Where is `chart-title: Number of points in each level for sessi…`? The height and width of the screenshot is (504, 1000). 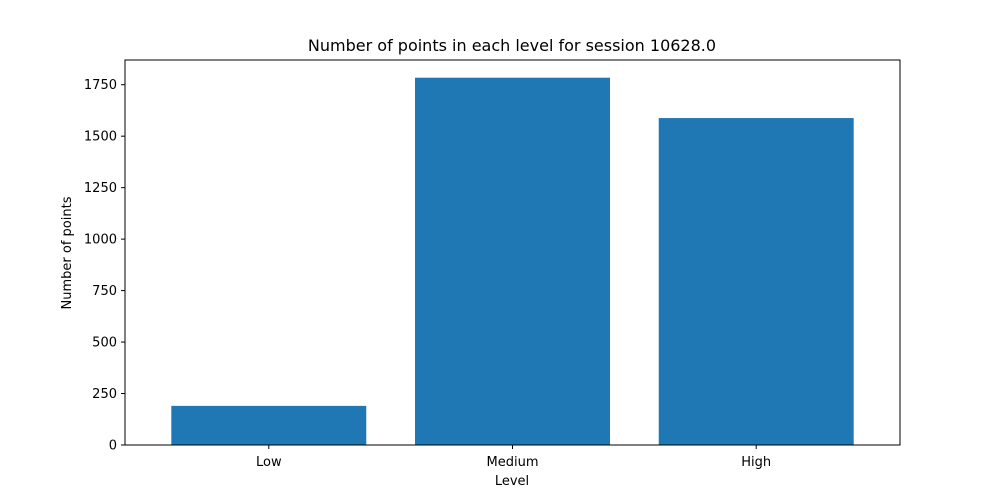 chart-title: Number of points in each level for sessi… is located at coordinates (512, 45).